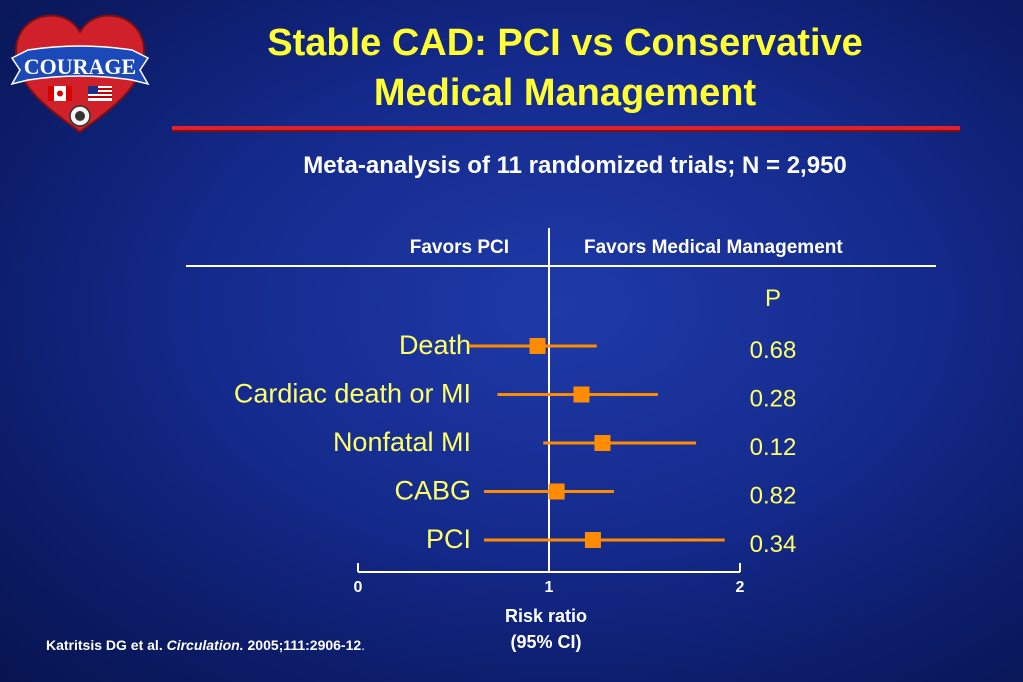 Image resolution: width=1023 pixels, height=682 pixels. I want to click on header-favors-medical: Favors Medical Management, so click(713, 247).